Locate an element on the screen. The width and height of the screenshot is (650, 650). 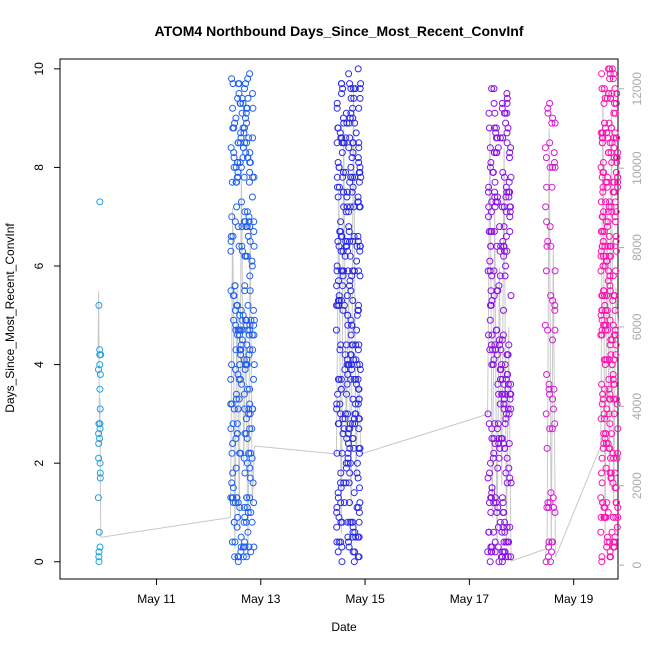
x-tick-label: May 13 is located at coordinates (261, 599).